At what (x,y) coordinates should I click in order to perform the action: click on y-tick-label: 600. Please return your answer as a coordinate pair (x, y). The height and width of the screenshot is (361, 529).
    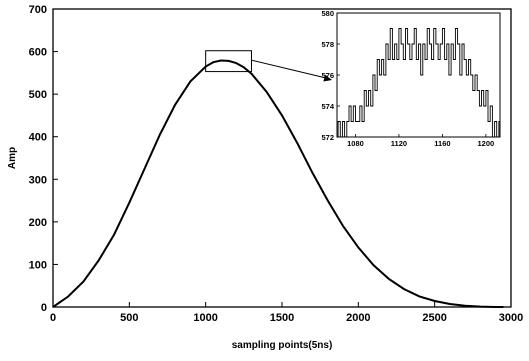
    Looking at the image, I should click on (38, 53).